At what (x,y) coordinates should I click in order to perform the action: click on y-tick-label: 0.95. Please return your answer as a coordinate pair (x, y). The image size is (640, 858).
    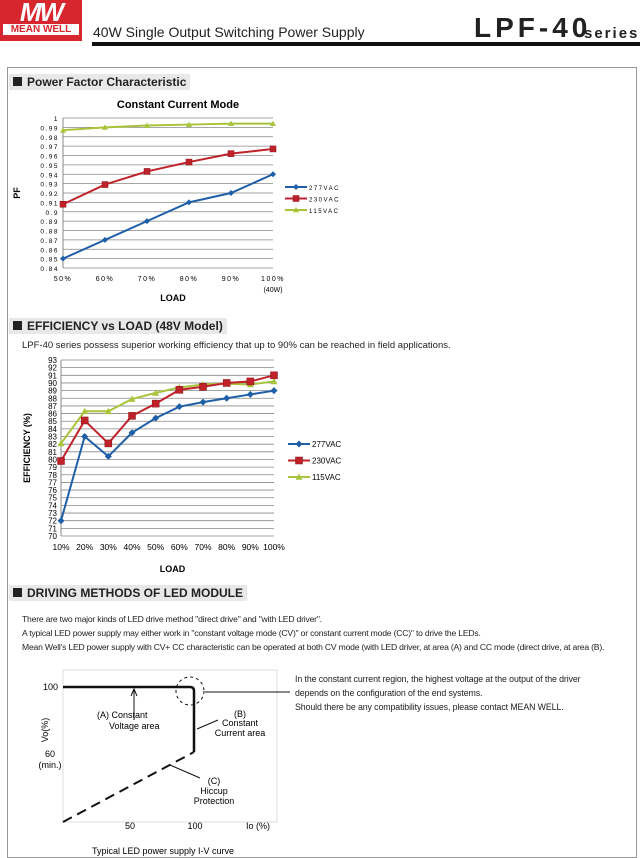
    Looking at the image, I should click on (49, 166).